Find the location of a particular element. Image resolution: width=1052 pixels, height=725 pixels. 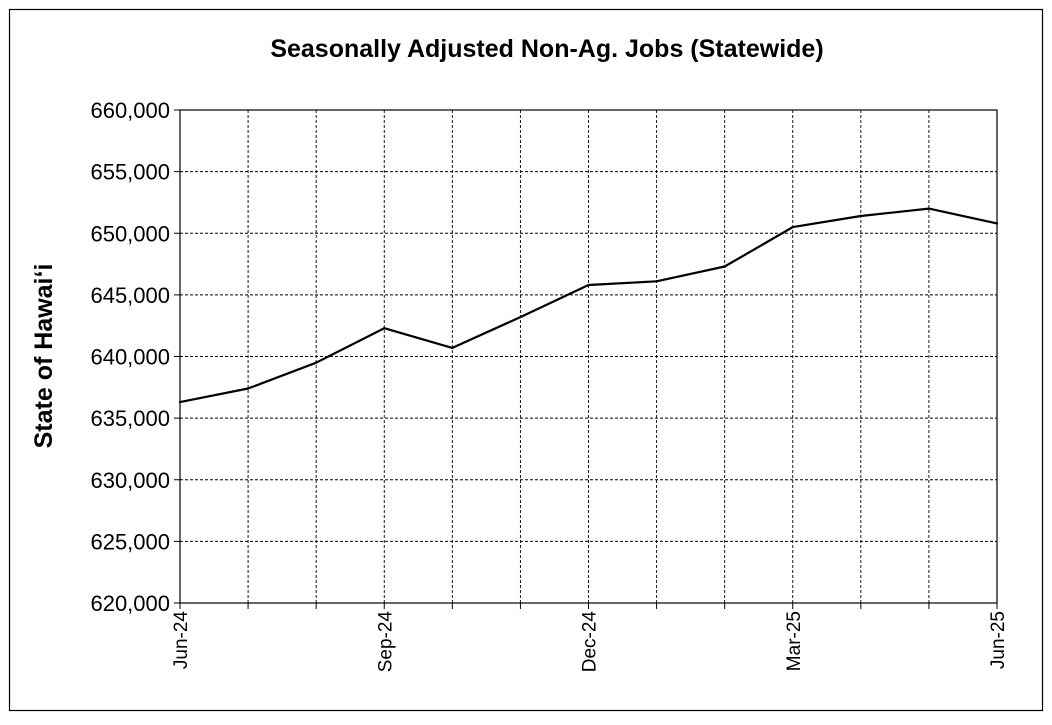

y-axis-label: State of Hawai‘i is located at coordinates (44, 356).